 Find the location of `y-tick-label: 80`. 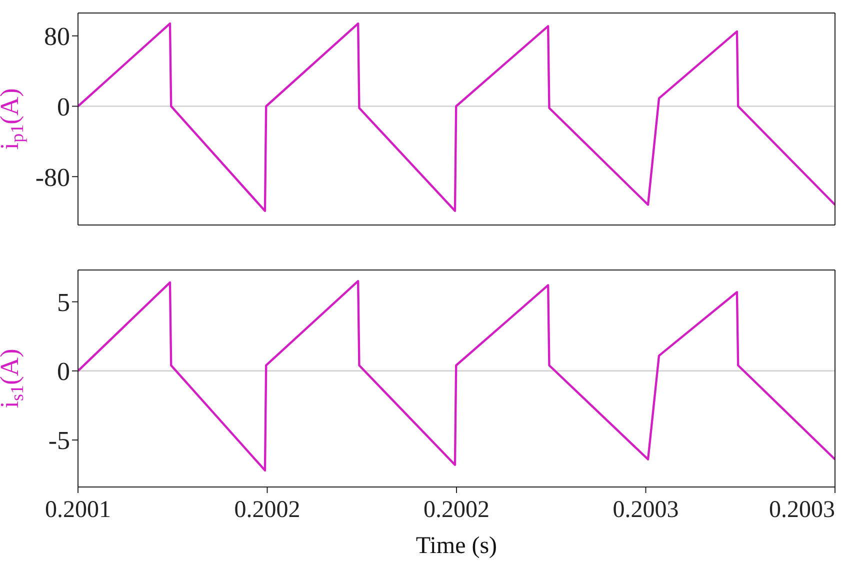

y-tick-label: 80 is located at coordinates (57, 37).